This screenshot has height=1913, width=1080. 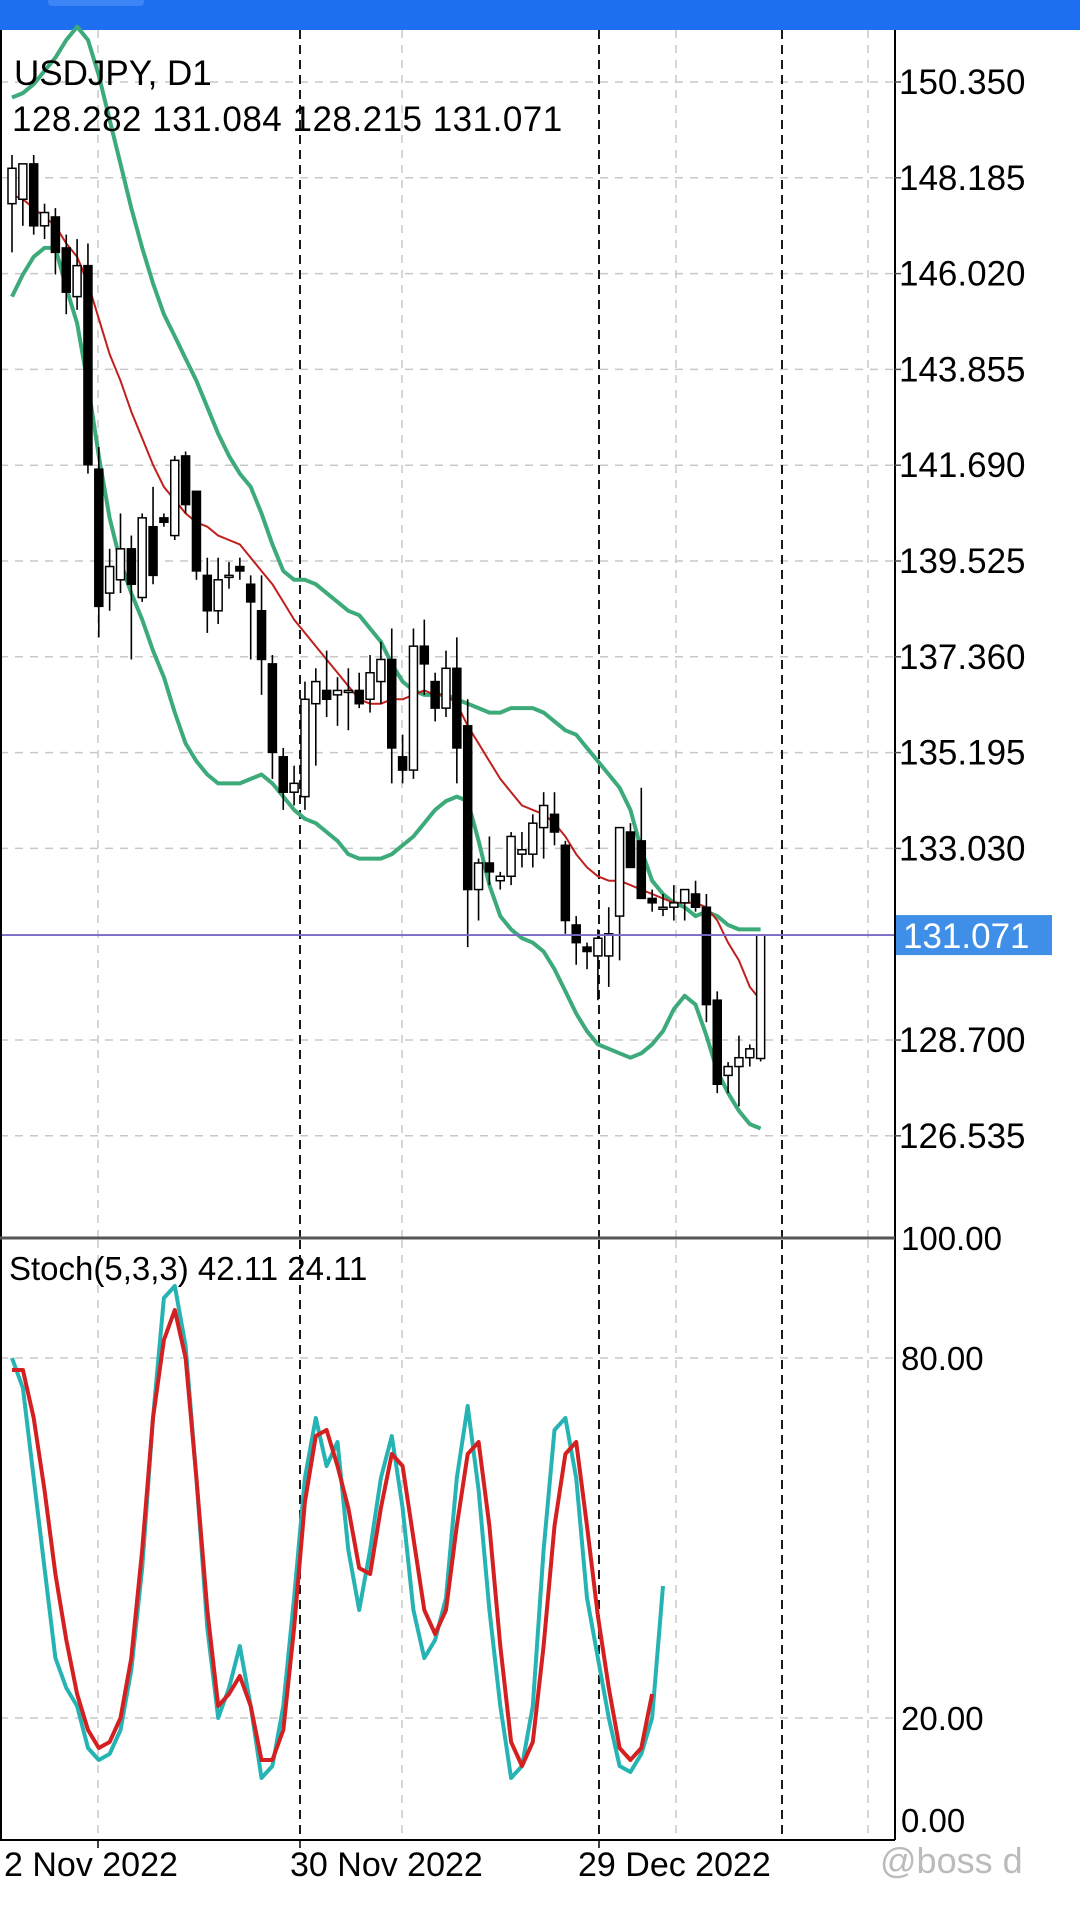 I want to click on time-axis-labels: 2 Nov 2022 30 Nov 2022 29 Dec 2022, so click(x=387, y=1862).